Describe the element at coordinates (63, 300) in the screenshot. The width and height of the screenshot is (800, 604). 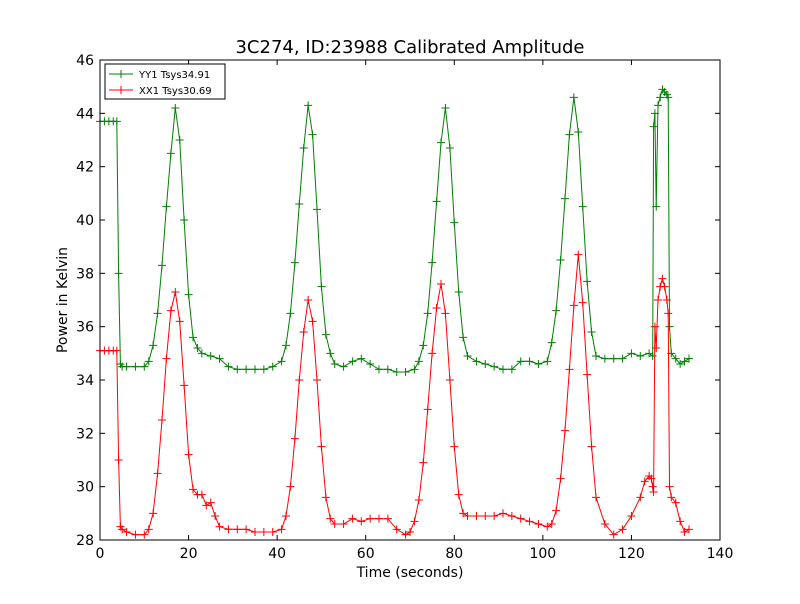
I see `y-axis-label: Power in Kelvin` at that location.